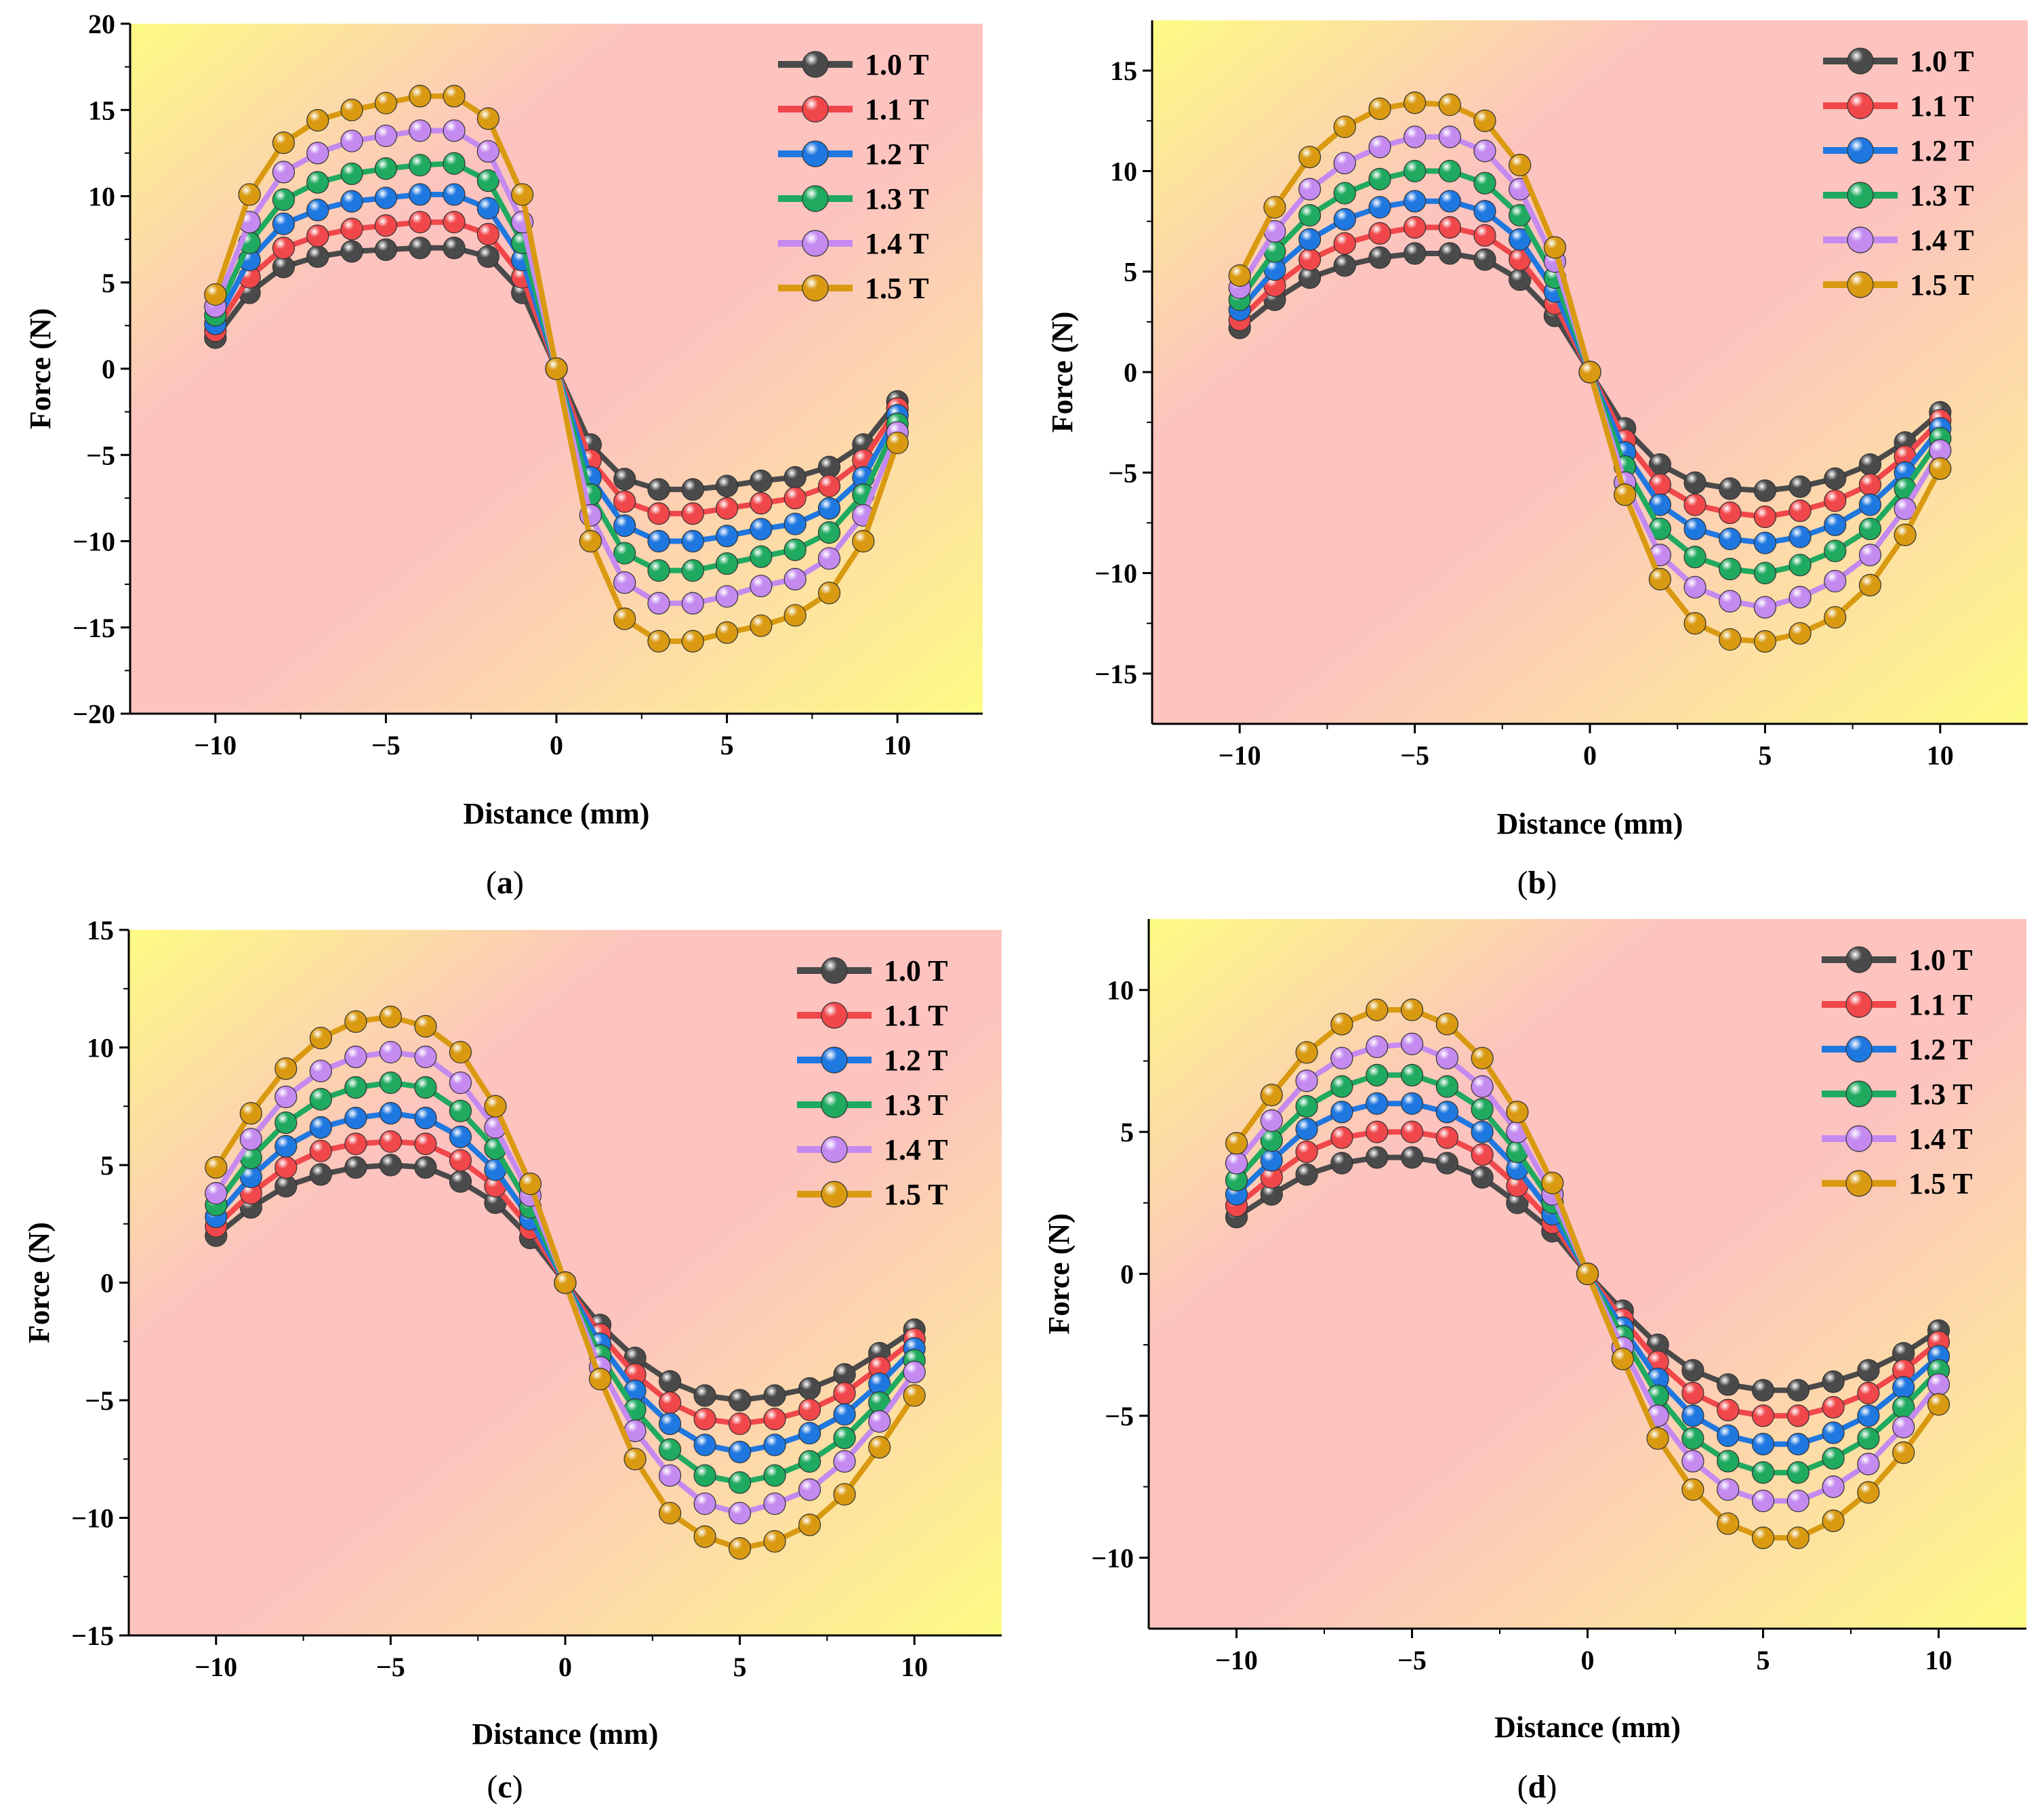 Image resolution: width=2044 pixels, height=1813 pixels. What do you see at coordinates (505, 883) in the screenshot?
I see `panel-label: (a)` at bounding box center [505, 883].